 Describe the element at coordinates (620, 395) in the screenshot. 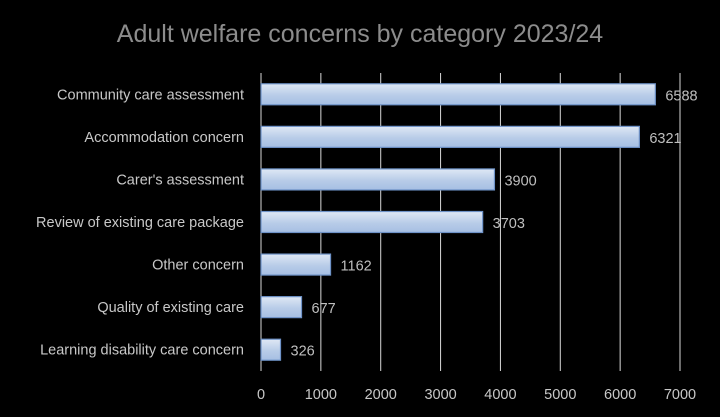

I see `x-tick-label: 6000` at that location.